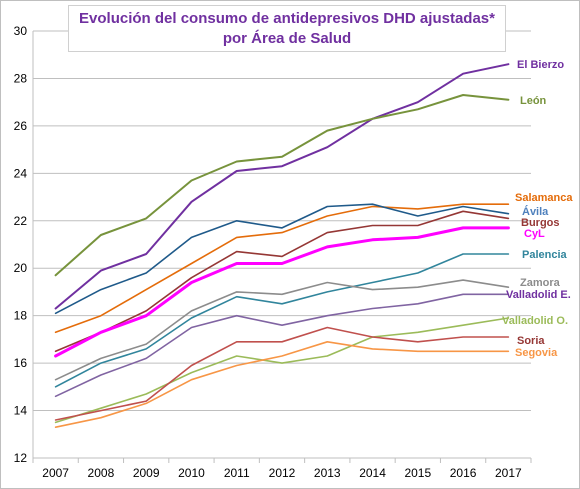 This screenshot has height=489, width=580. I want to click on y-tick-label: 24, so click(21, 173).